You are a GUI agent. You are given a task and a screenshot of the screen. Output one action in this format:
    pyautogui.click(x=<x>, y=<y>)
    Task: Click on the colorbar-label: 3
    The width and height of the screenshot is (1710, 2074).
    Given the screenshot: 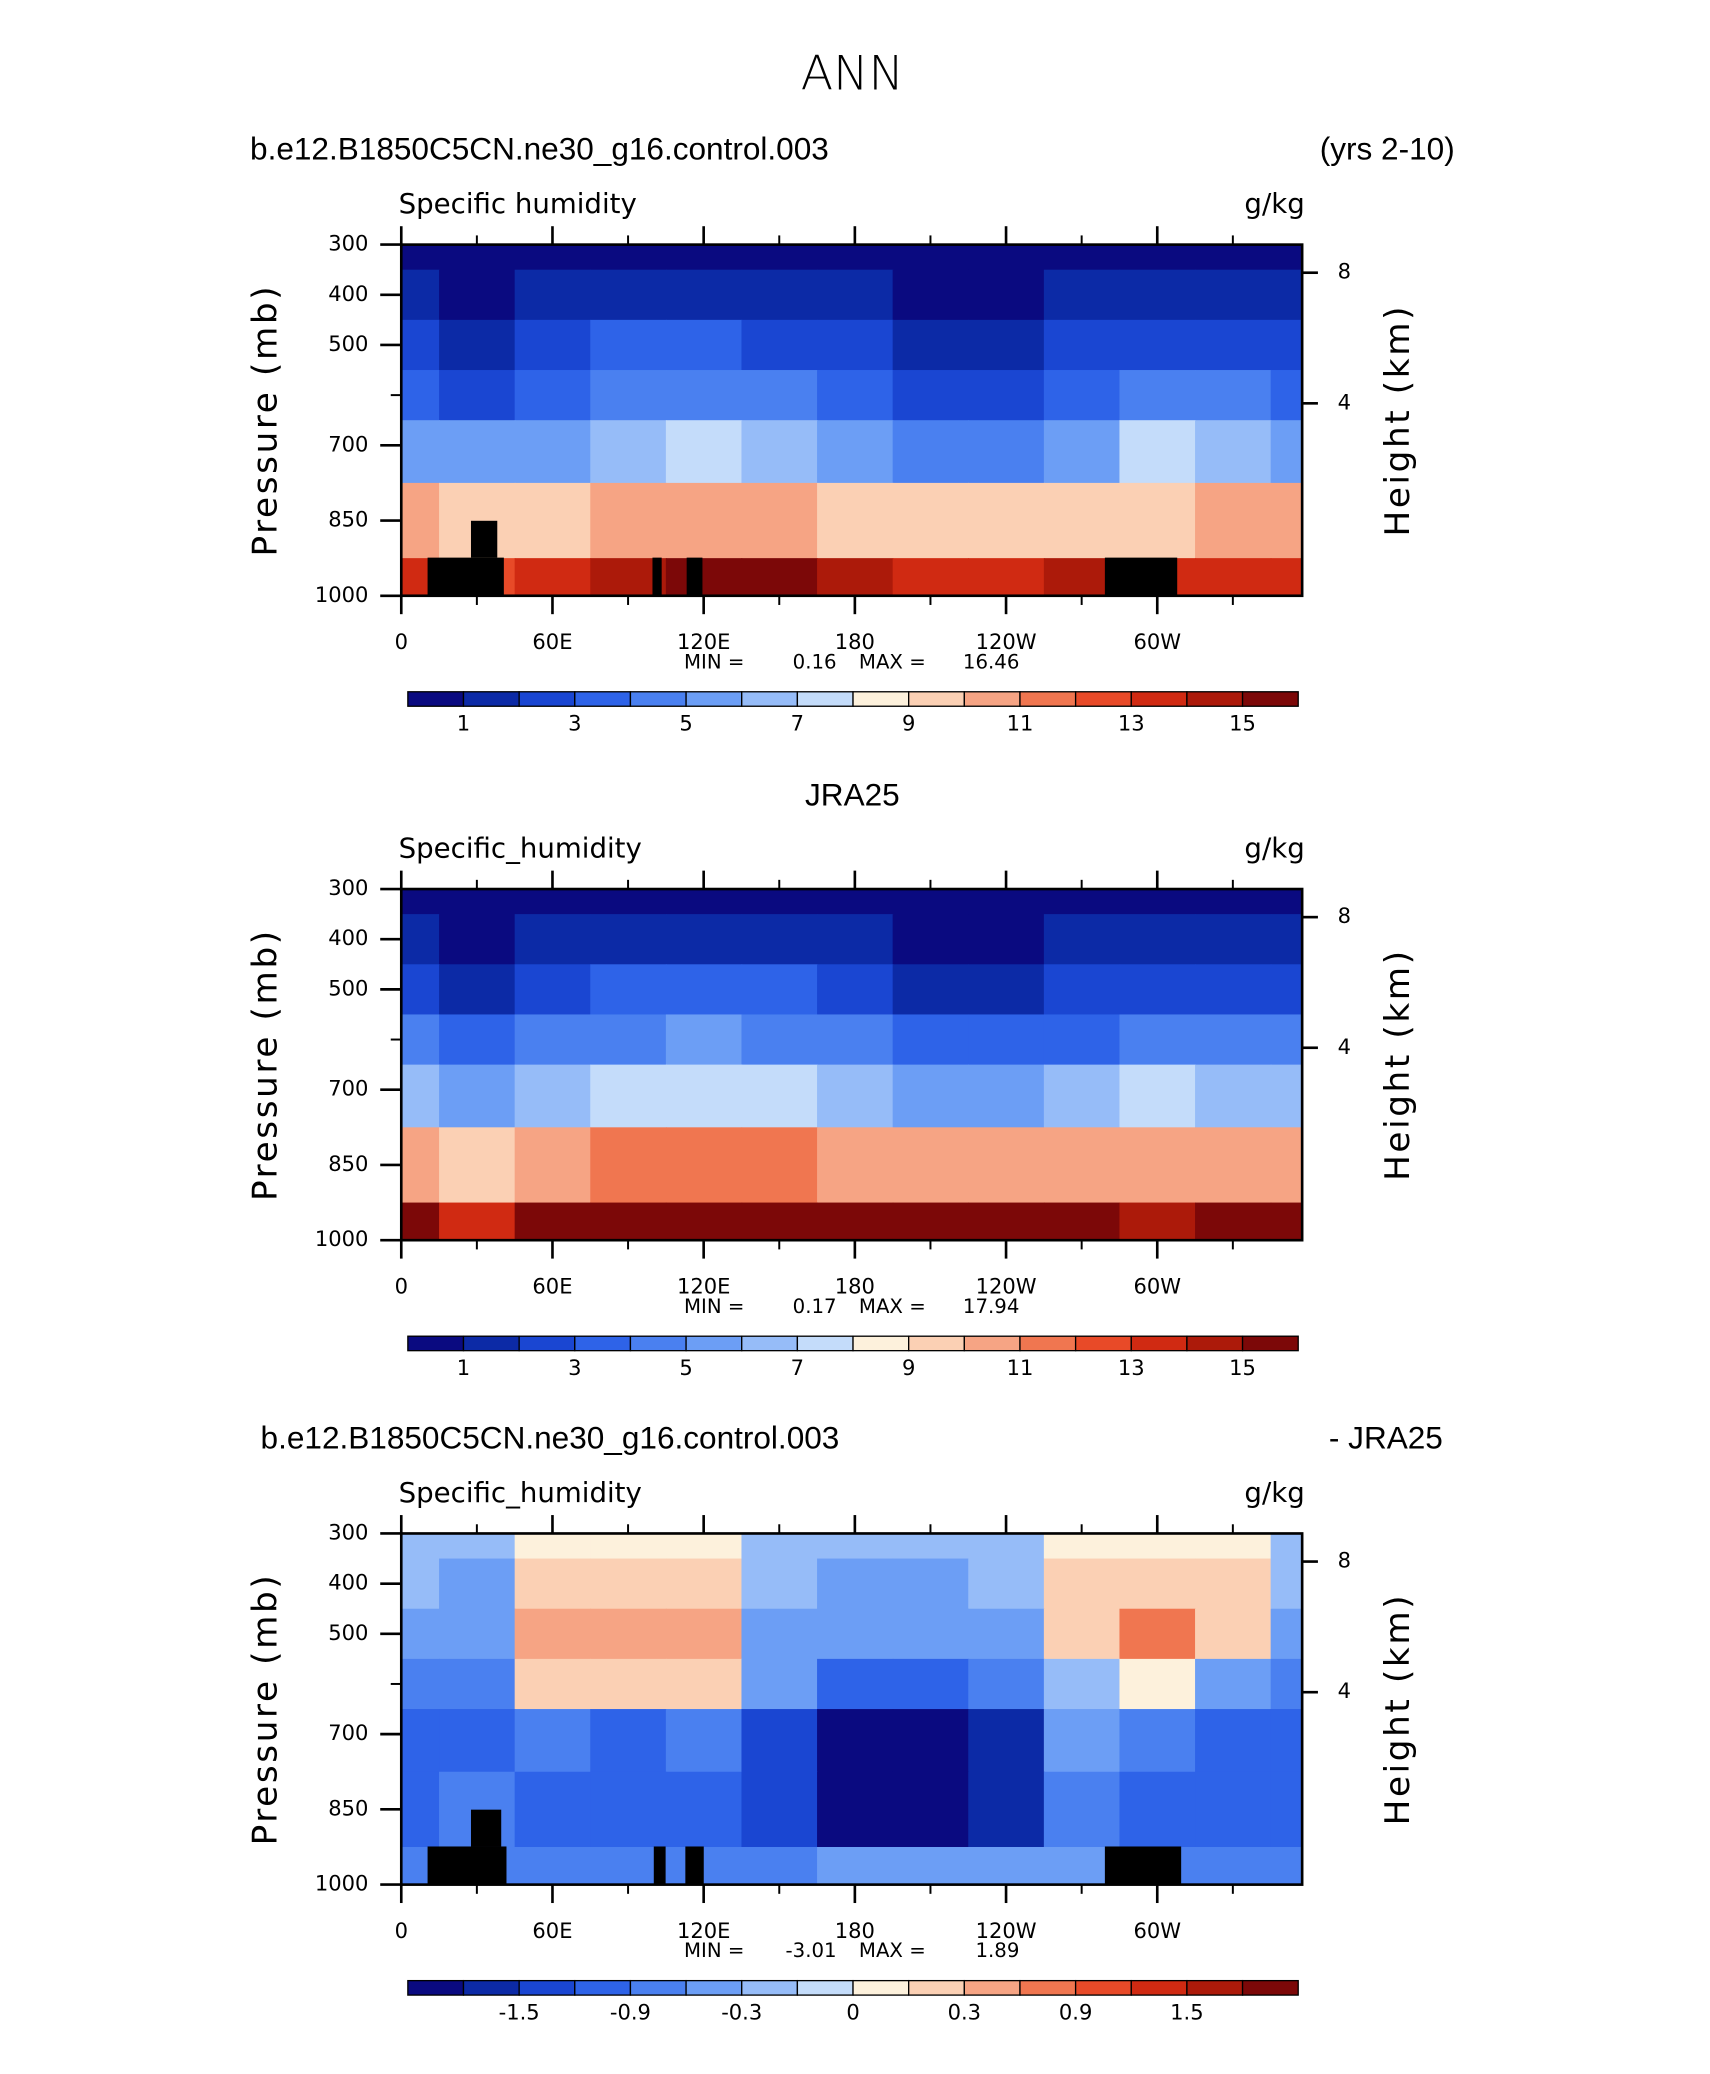 What is the action you would take?
    pyautogui.click(x=574, y=723)
    